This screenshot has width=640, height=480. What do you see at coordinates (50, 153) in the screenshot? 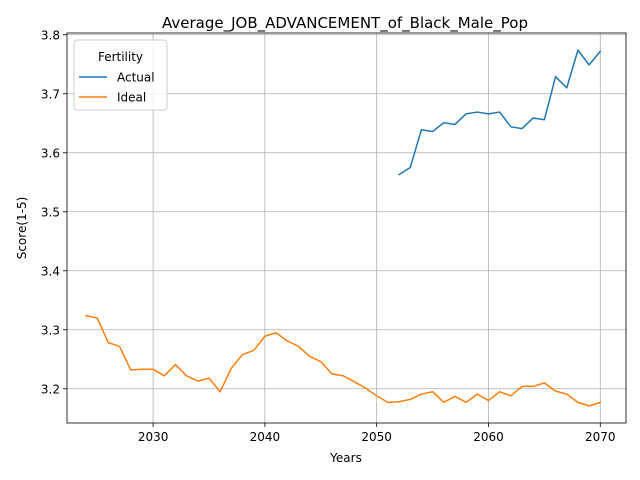
I see `y-tick-label: 3.6` at bounding box center [50, 153].